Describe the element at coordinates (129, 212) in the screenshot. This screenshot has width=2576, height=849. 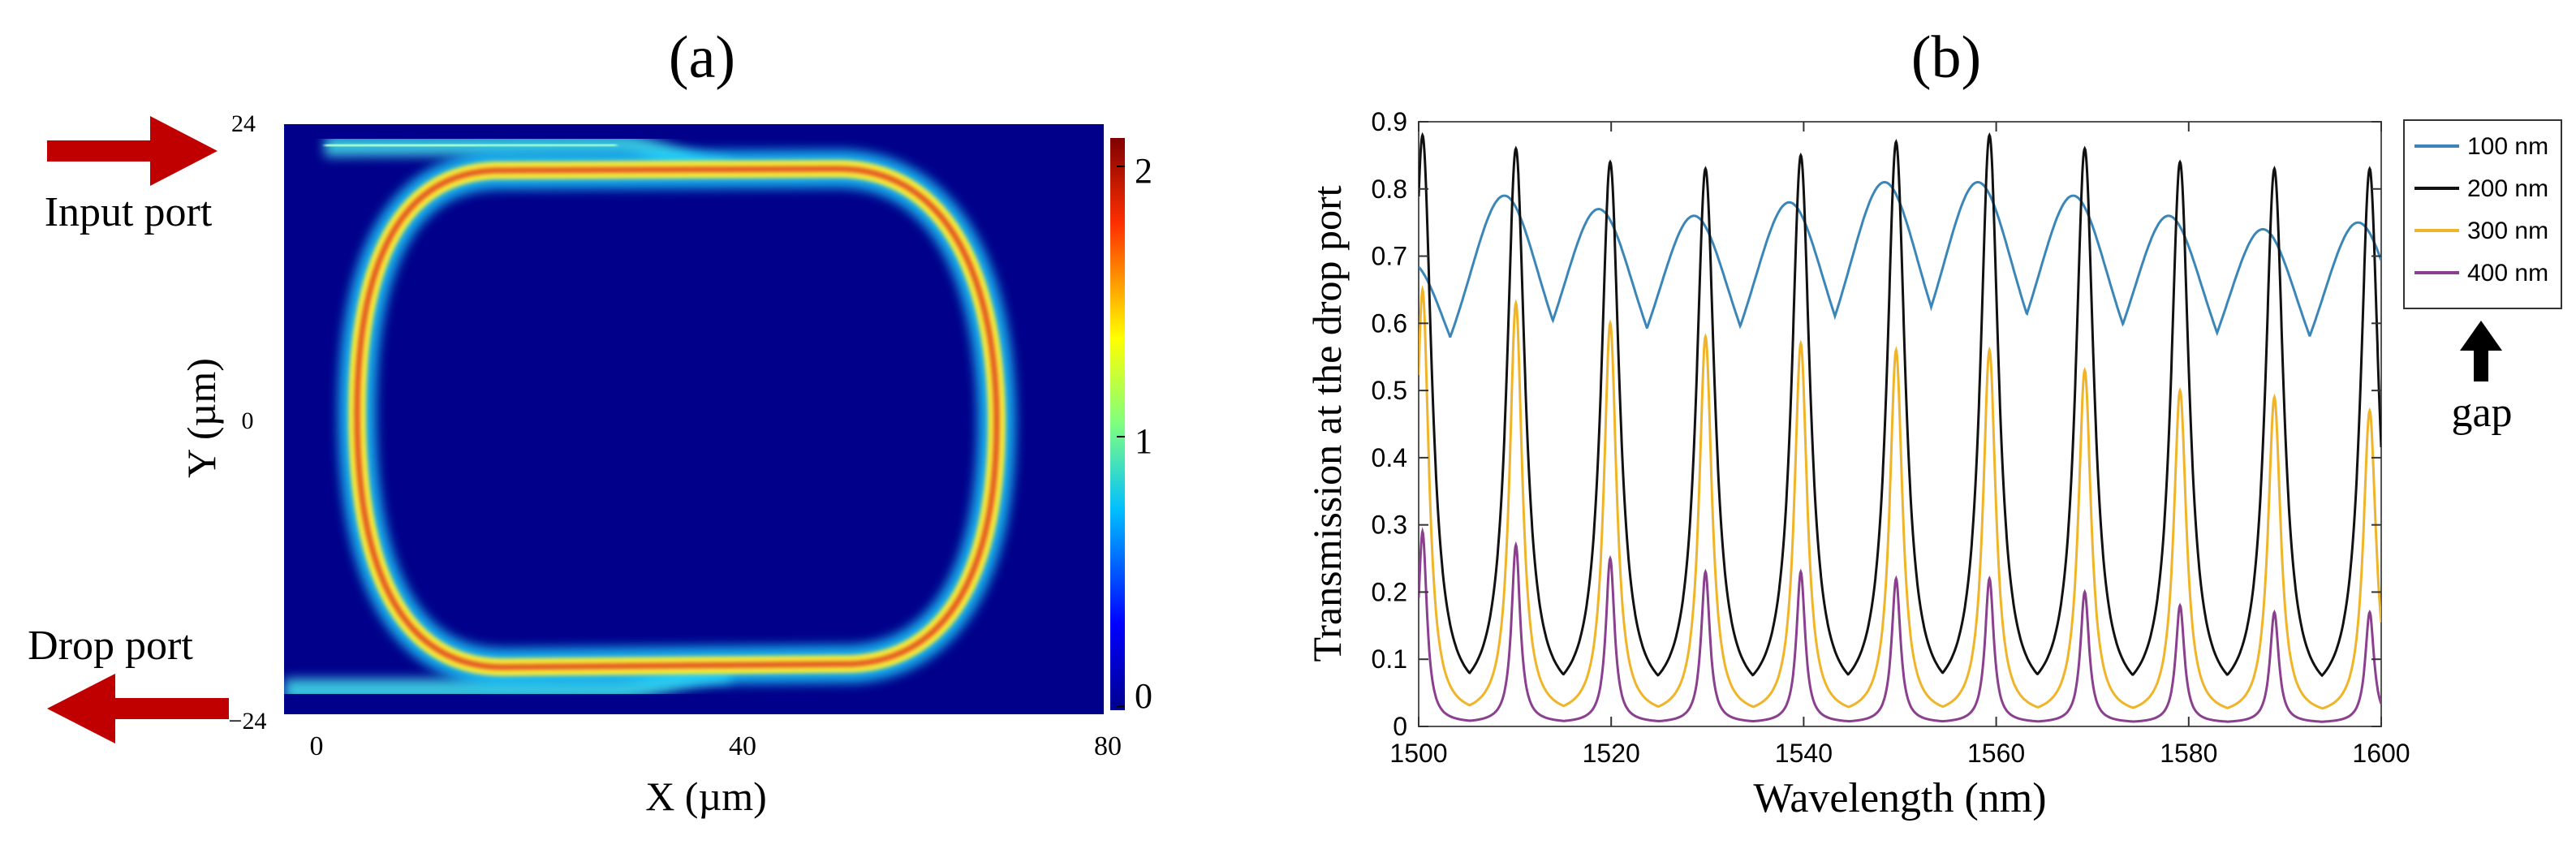
I see `input-port-label: Input port` at that location.